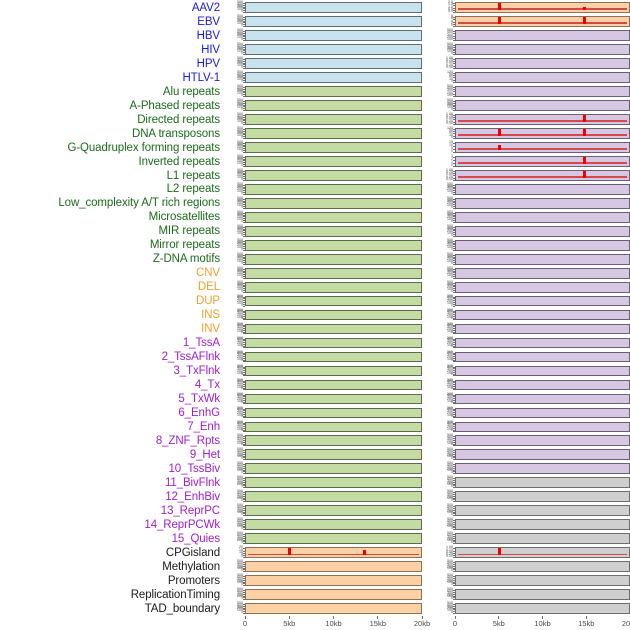  I want to click on x-tick-label: 15kb, so click(377, 623).